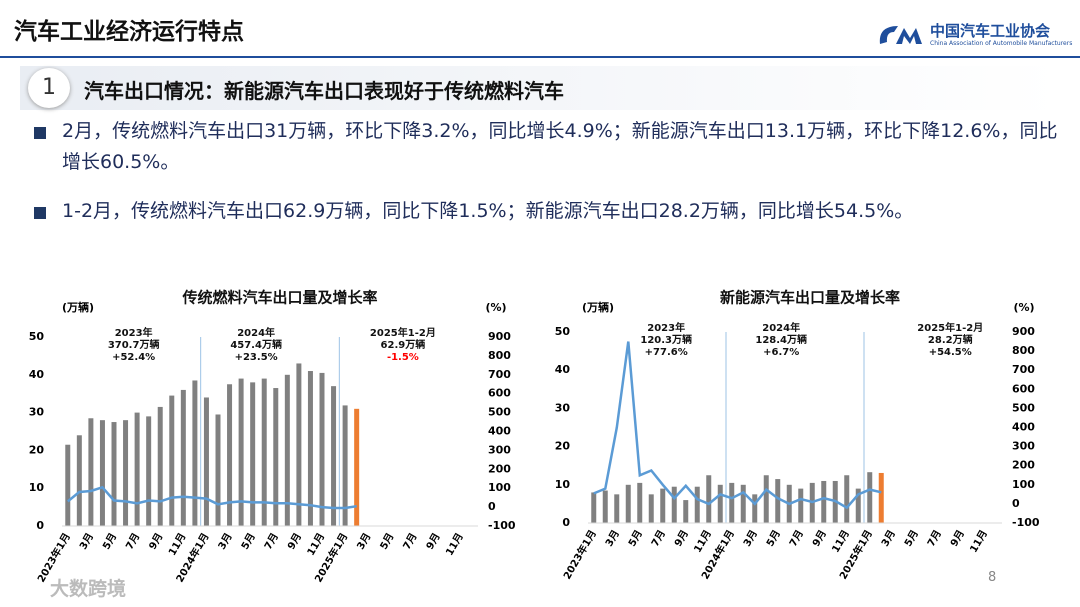 The image size is (1080, 607). What do you see at coordinates (579, 555) in the screenshot?
I see `x-tick-label: 2023年1月` at bounding box center [579, 555].